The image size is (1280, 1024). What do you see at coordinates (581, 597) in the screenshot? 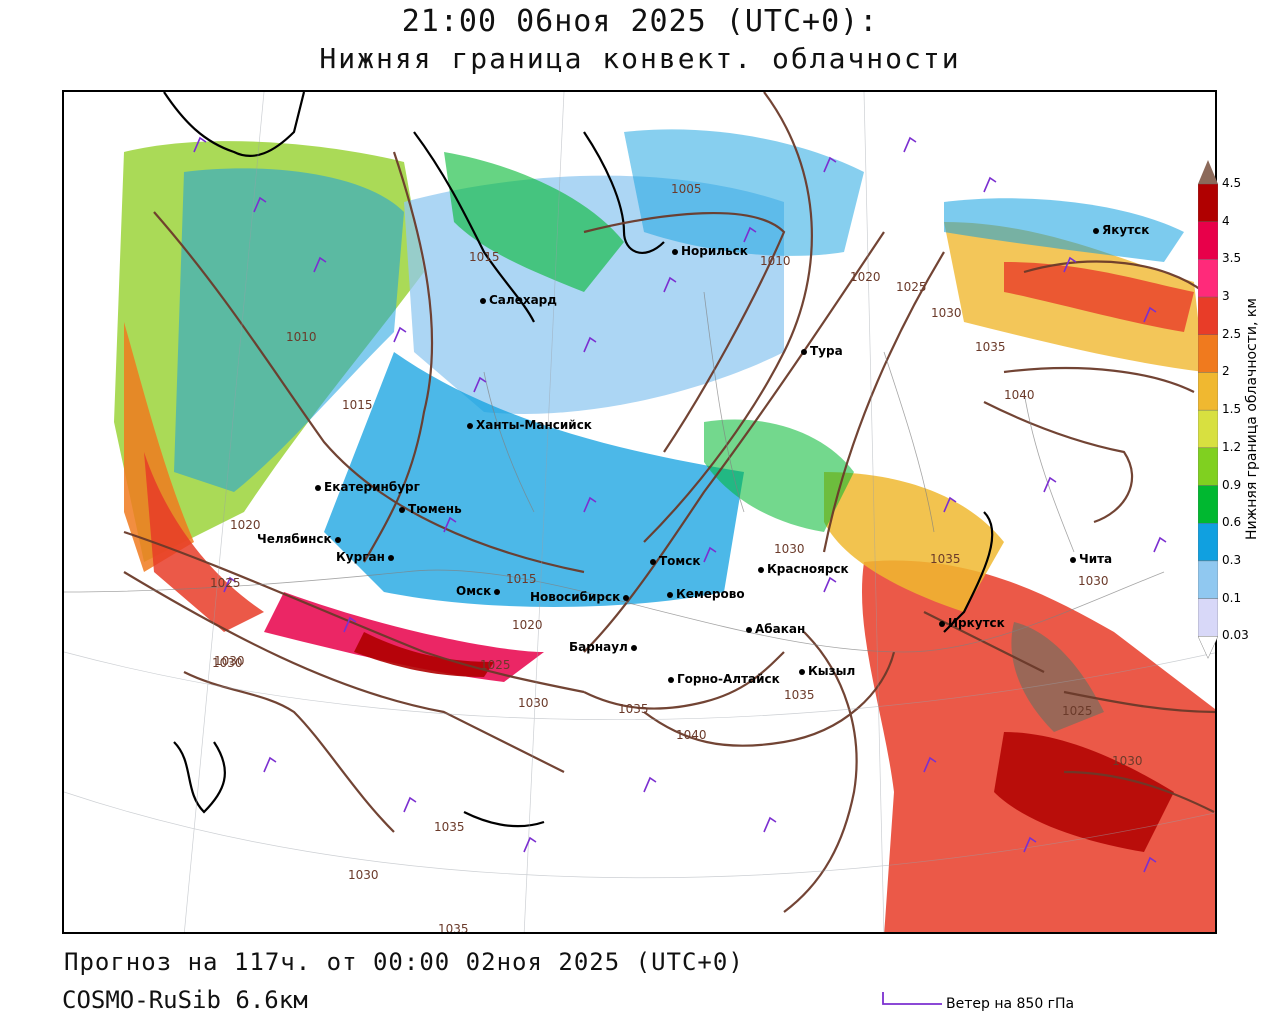
I see `city-novosibirsk: Новосибирск` at bounding box center [581, 597].